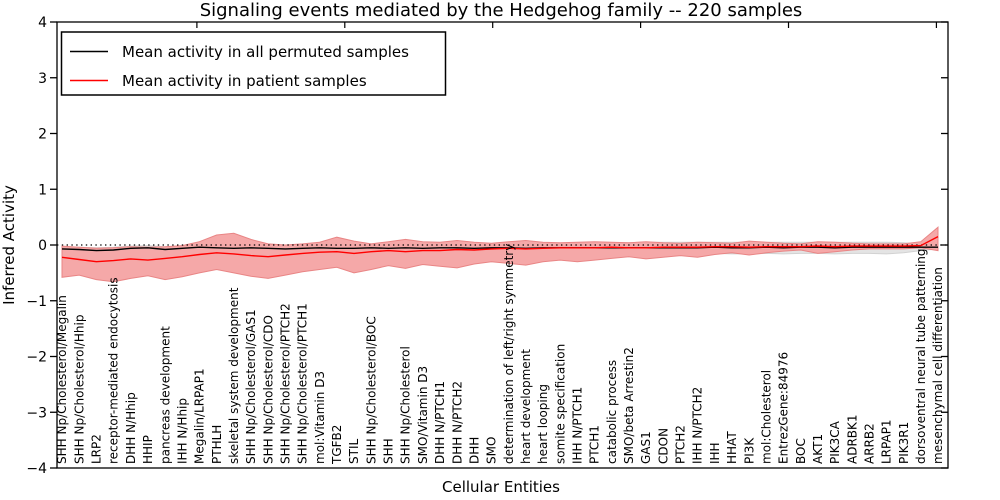  I want to click on x-tick-label: STIL, so click(354, 451).